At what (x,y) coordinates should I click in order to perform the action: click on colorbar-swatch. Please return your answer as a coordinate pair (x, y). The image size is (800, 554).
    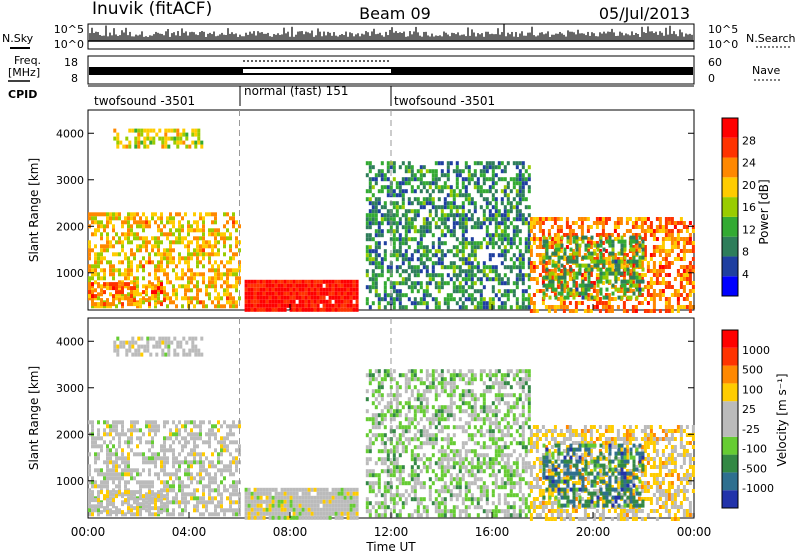
    Looking at the image, I should click on (730, 246).